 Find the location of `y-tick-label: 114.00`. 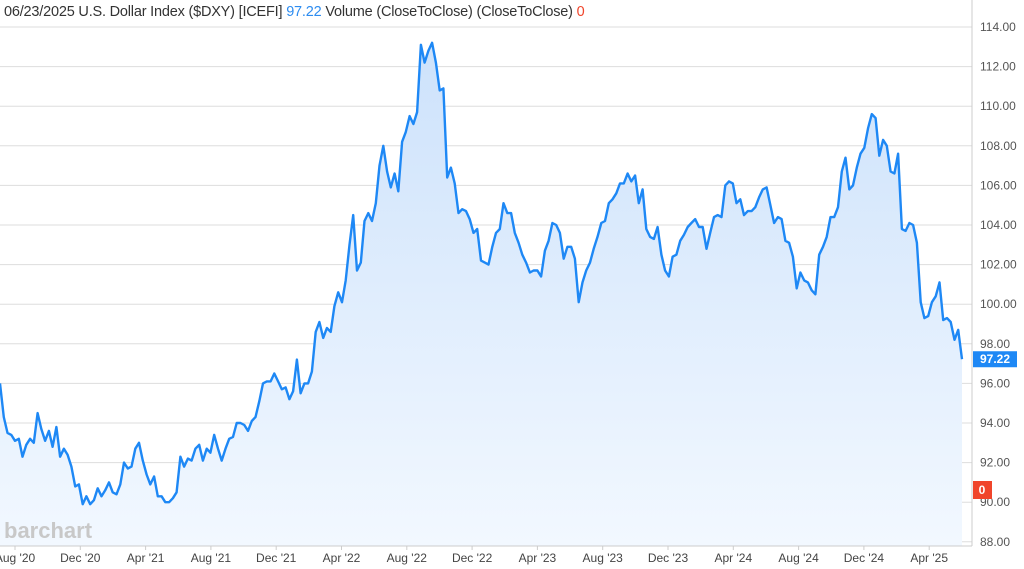

y-tick-label: 114.00 is located at coordinates (998, 27).